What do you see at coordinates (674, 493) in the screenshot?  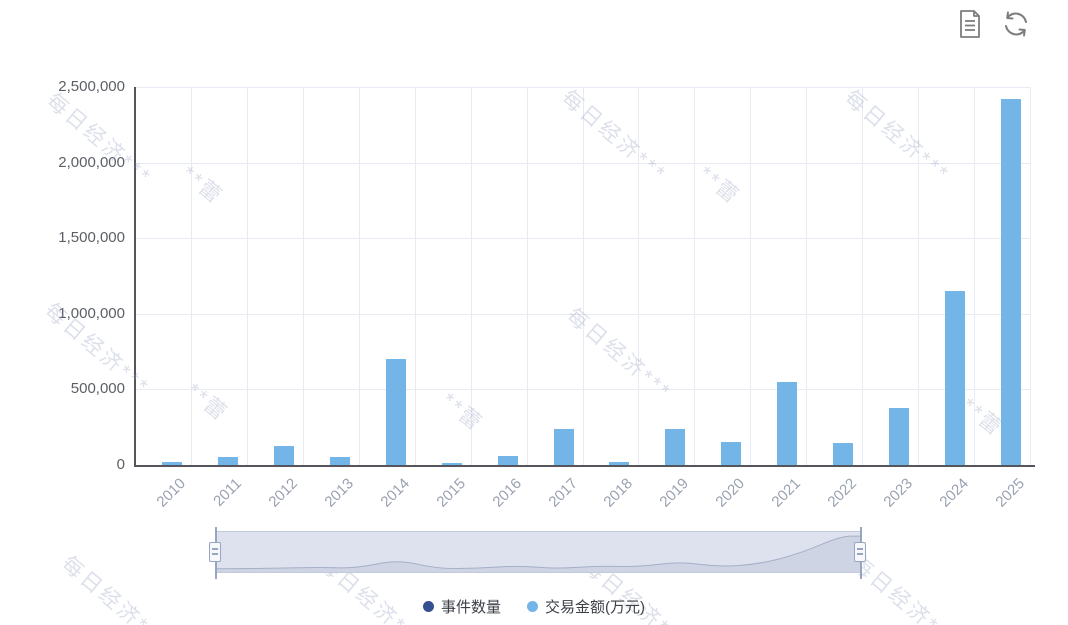 I see `x-axis-tick-label: 2019` at bounding box center [674, 493].